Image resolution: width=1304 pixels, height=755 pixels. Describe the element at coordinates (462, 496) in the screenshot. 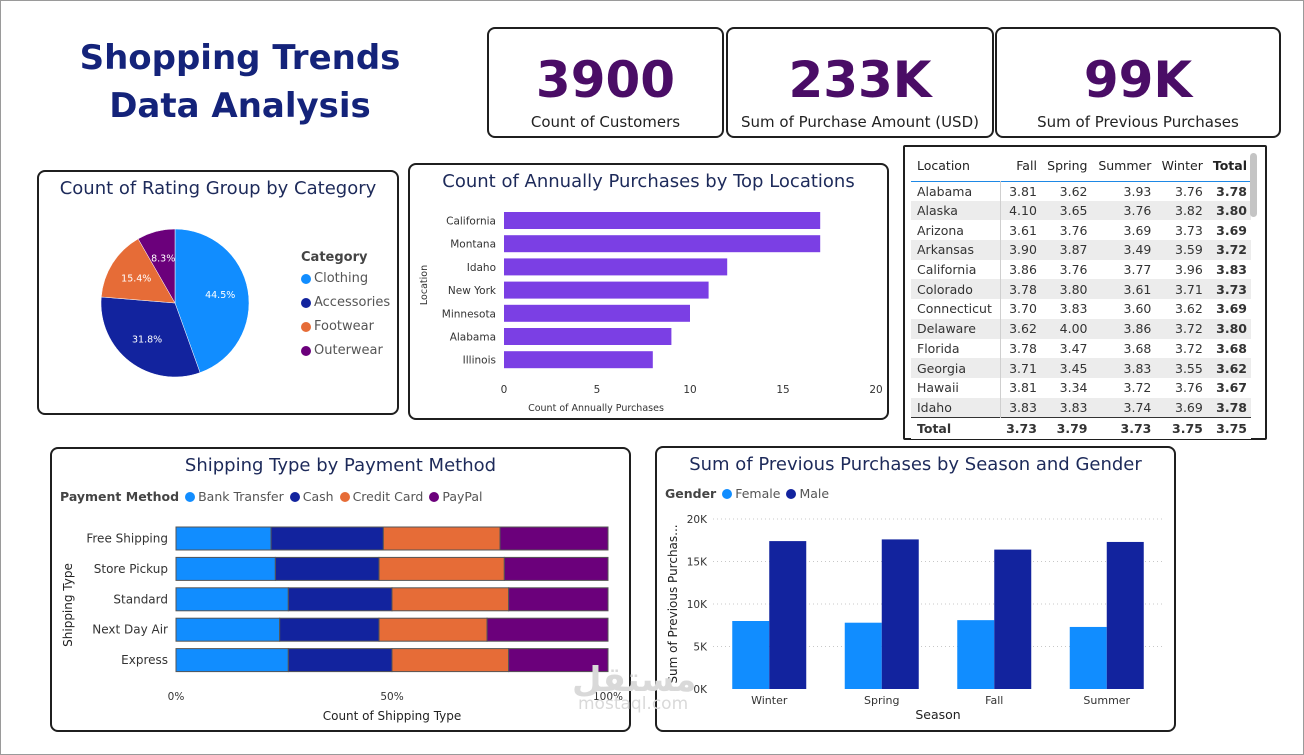

I see `legend-label: PayPal` at that location.